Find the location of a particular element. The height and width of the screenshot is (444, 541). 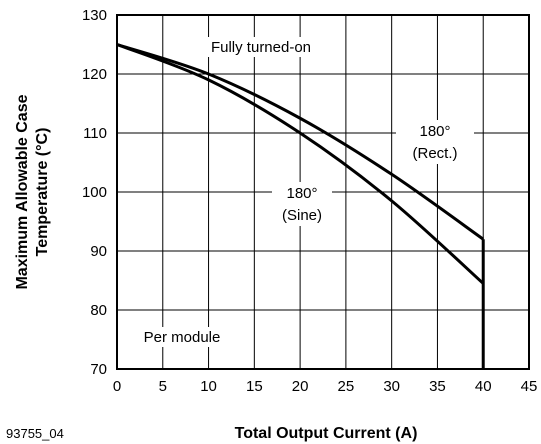

y-tick-label: 120 is located at coordinates (94, 74).